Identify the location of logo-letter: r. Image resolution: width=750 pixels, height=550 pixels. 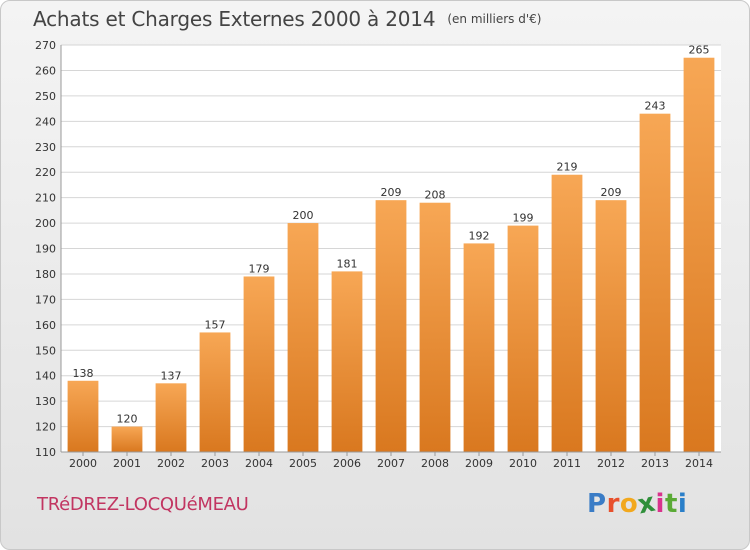
(613, 504).